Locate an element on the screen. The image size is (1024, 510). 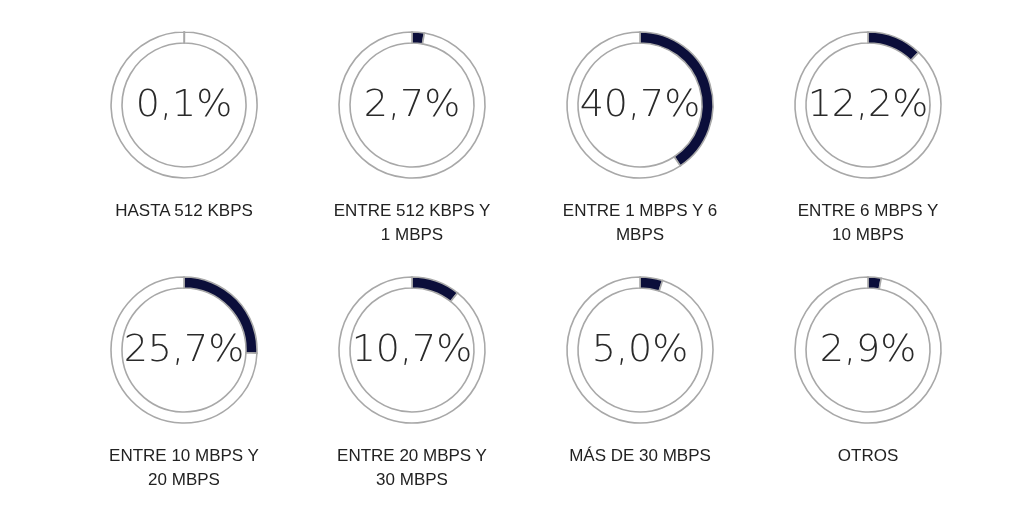
text: ENTRE 1 MBPS Y 6 MBPS is located at coordinates (640, 223).